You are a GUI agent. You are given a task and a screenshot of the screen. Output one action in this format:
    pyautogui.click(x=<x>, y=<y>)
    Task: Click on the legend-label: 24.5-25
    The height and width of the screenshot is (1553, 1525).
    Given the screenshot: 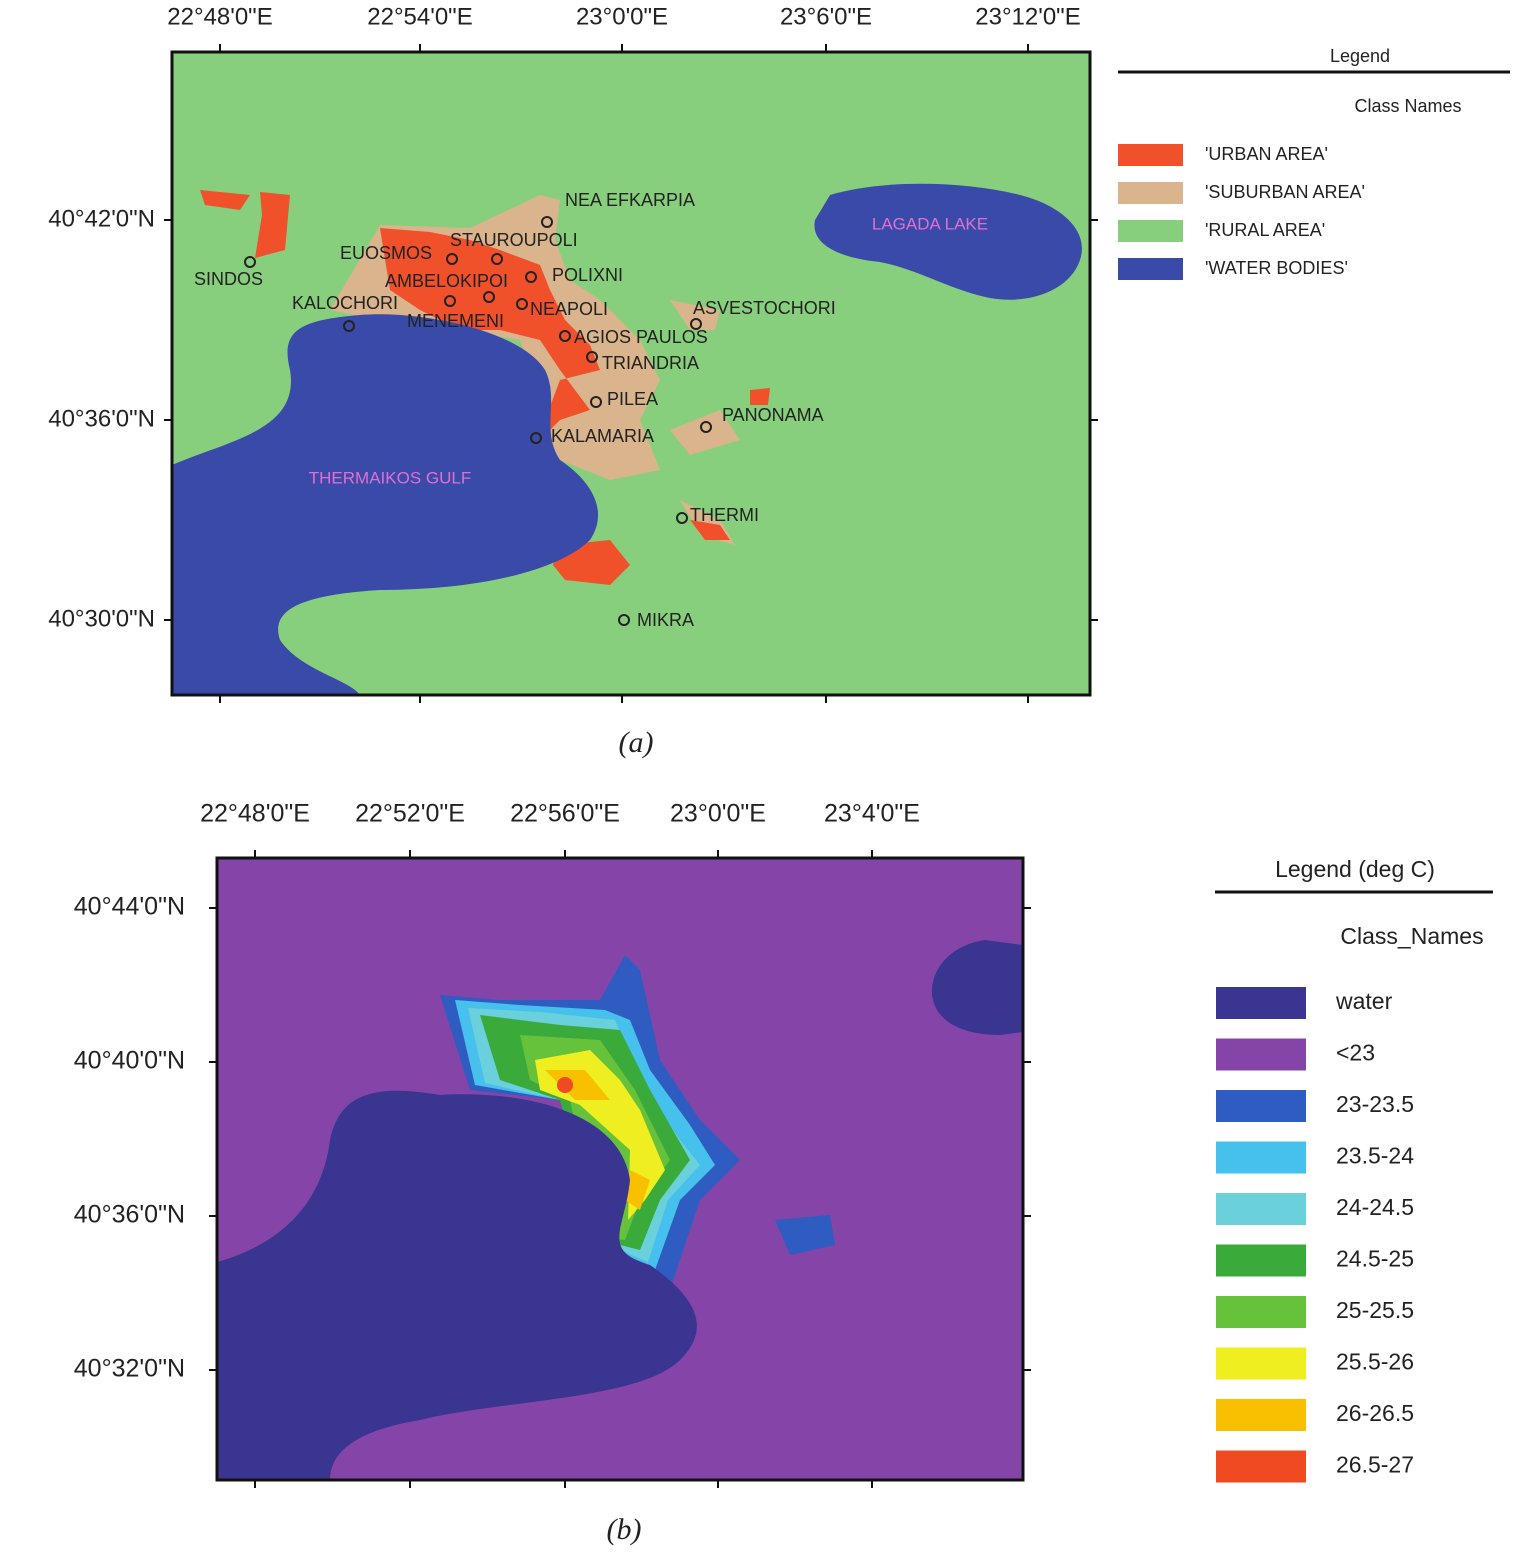 What is the action you would take?
    pyautogui.click(x=1375, y=1259)
    